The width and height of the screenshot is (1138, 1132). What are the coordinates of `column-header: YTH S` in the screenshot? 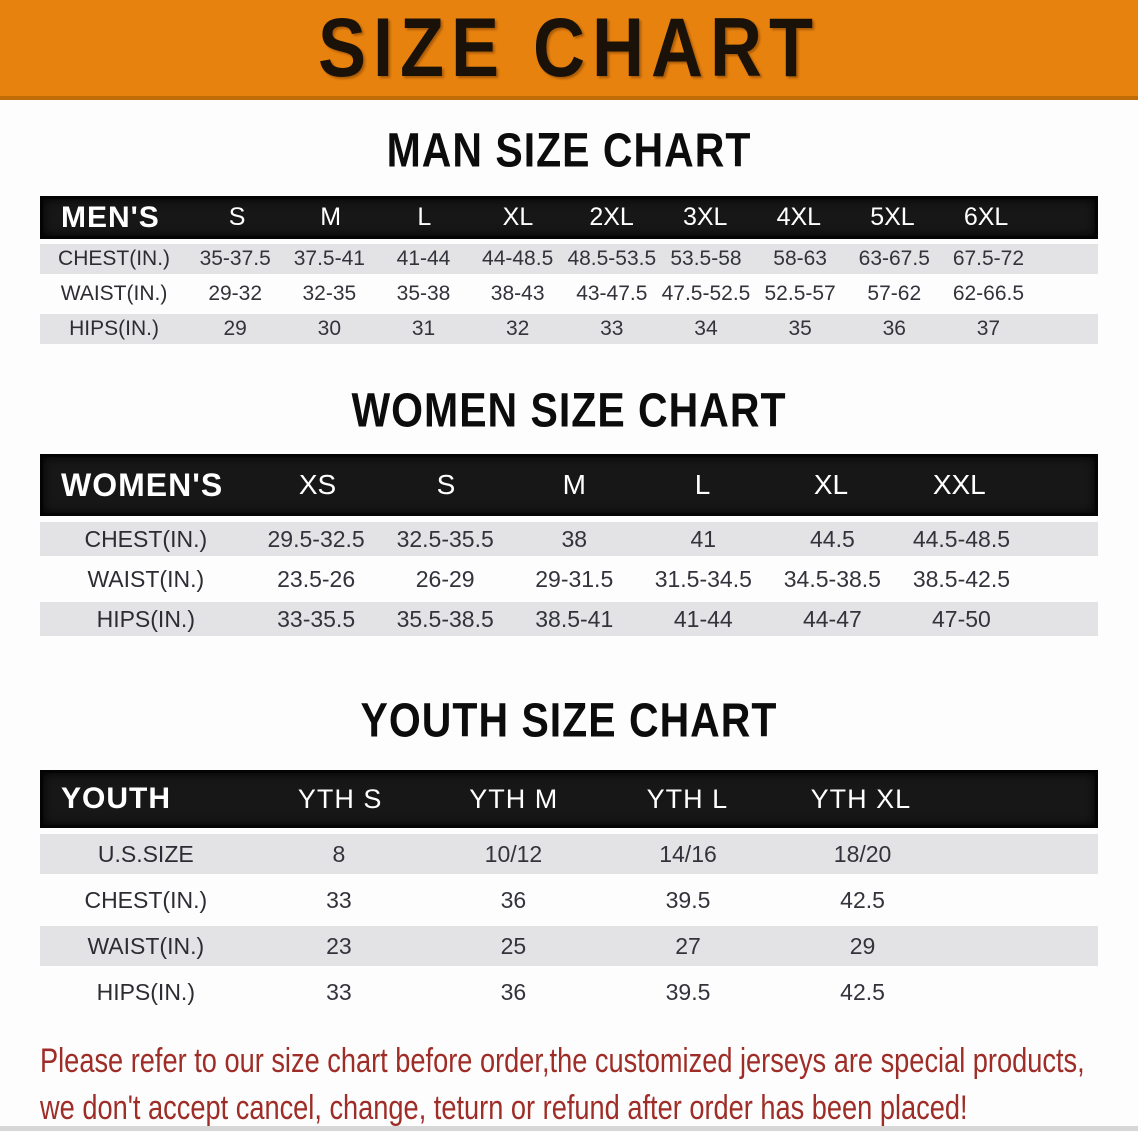 It's located at (340, 798).